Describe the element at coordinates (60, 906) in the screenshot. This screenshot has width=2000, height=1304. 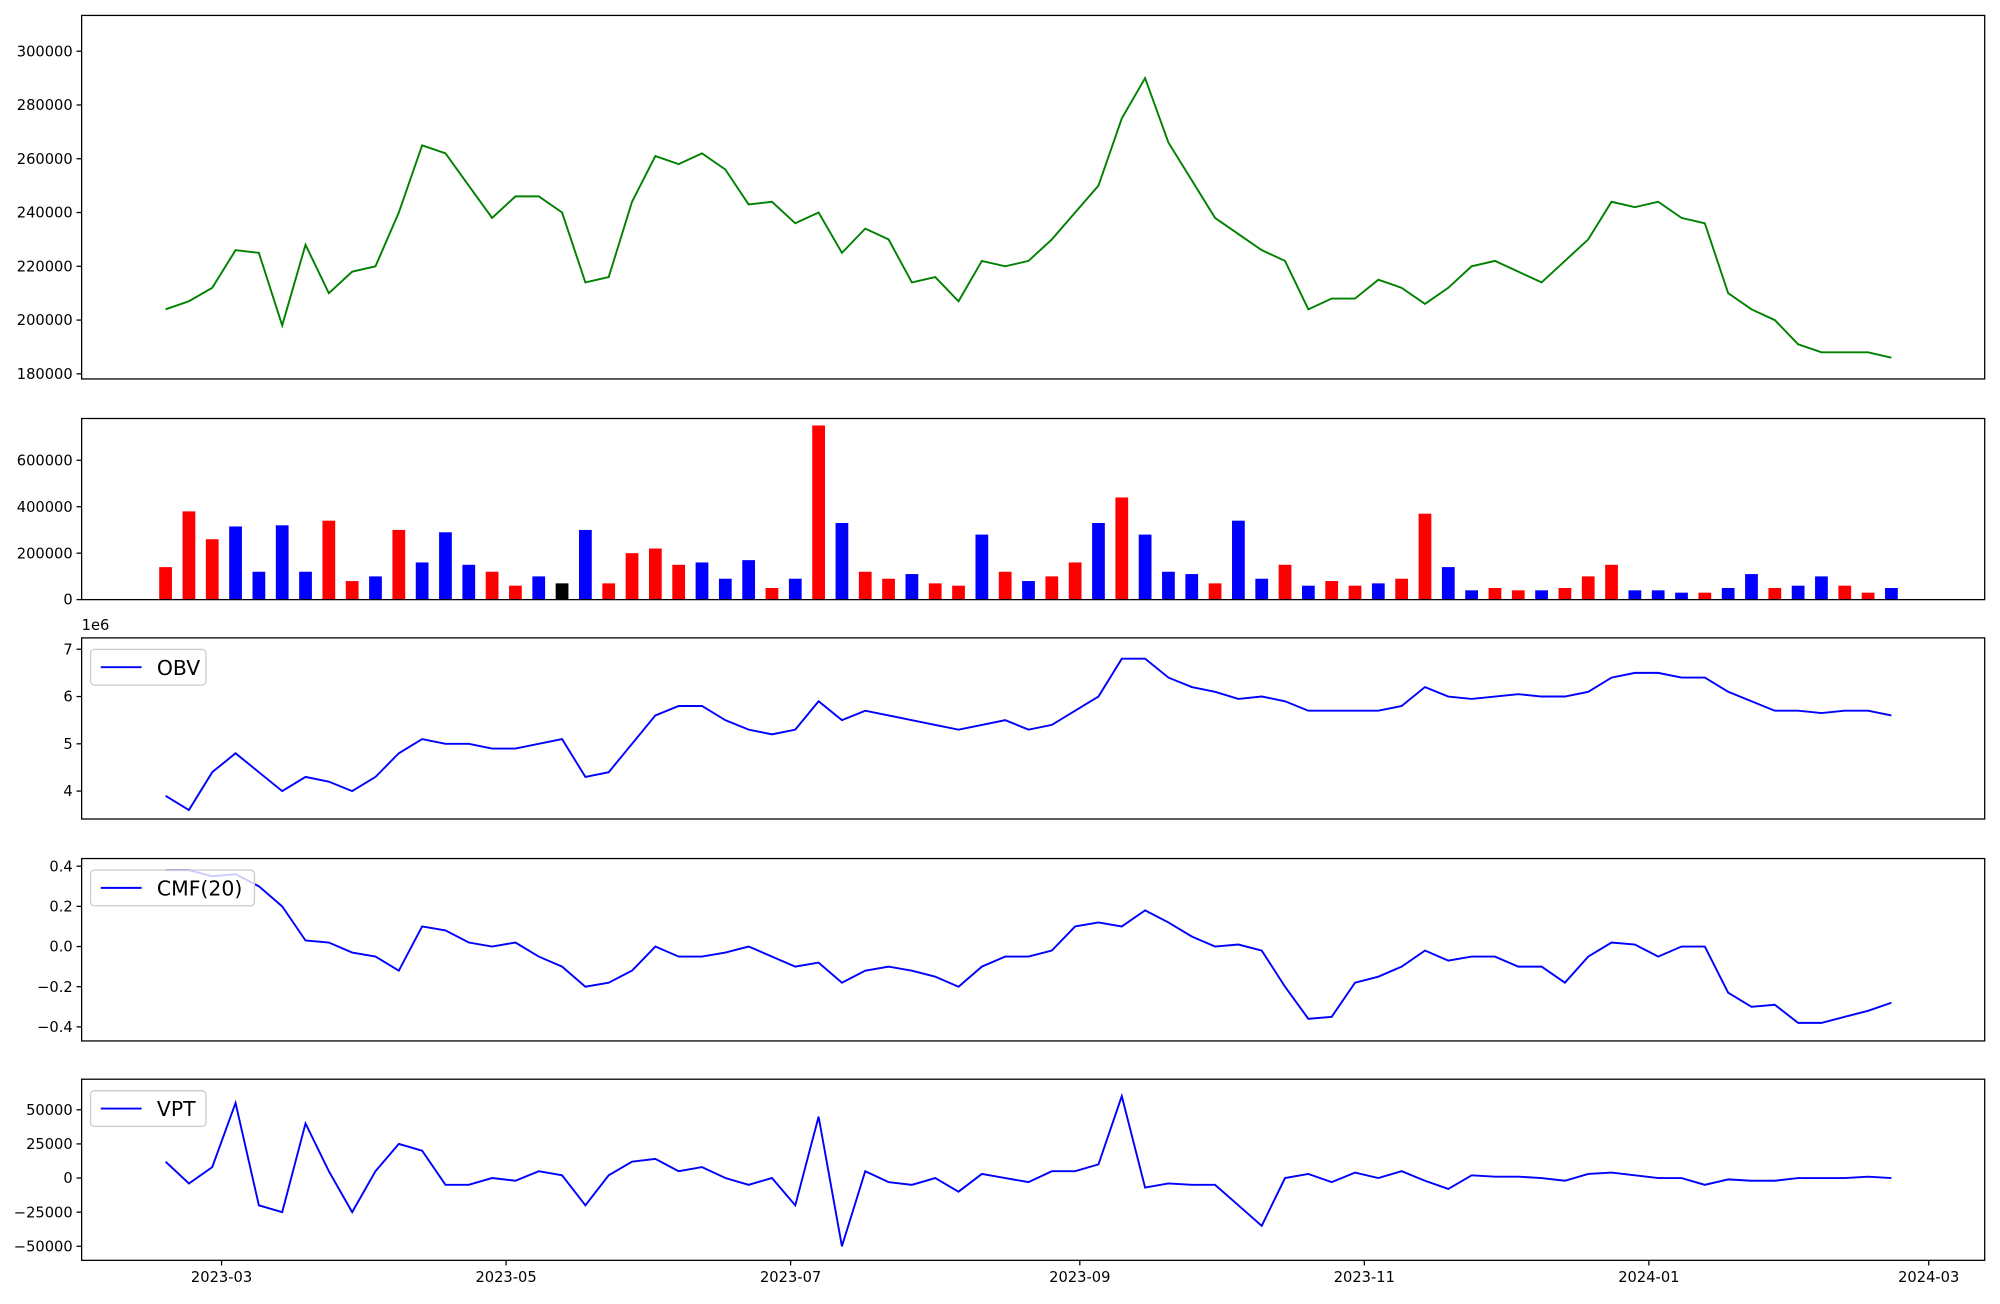
I see `y-tick-label: 0.2` at that location.